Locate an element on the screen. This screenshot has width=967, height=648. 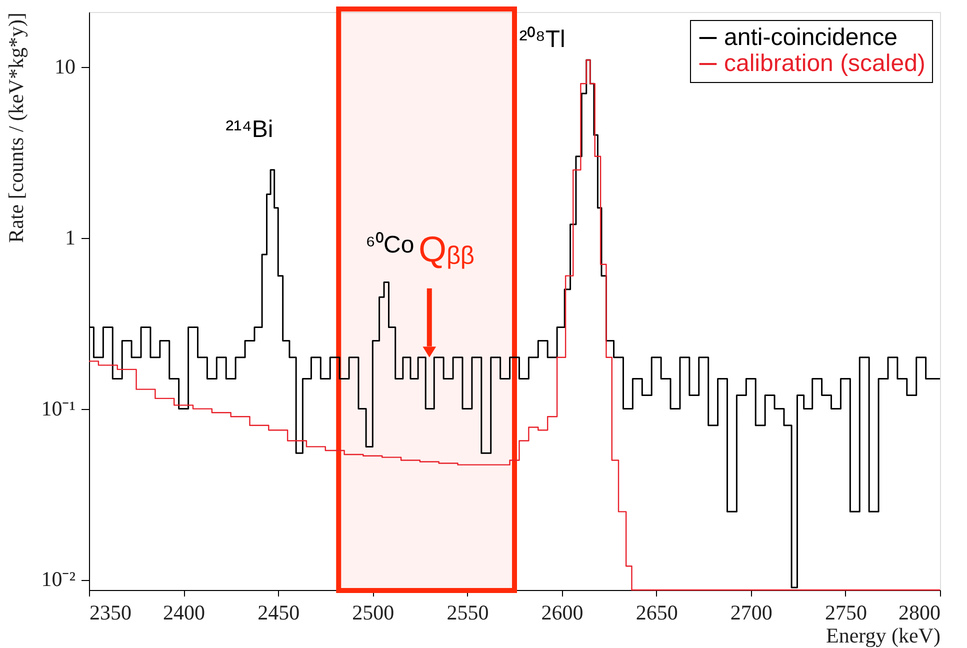
y-axis-title: Rate [counts / (keV*kg*y)] is located at coordinates (16, 127).